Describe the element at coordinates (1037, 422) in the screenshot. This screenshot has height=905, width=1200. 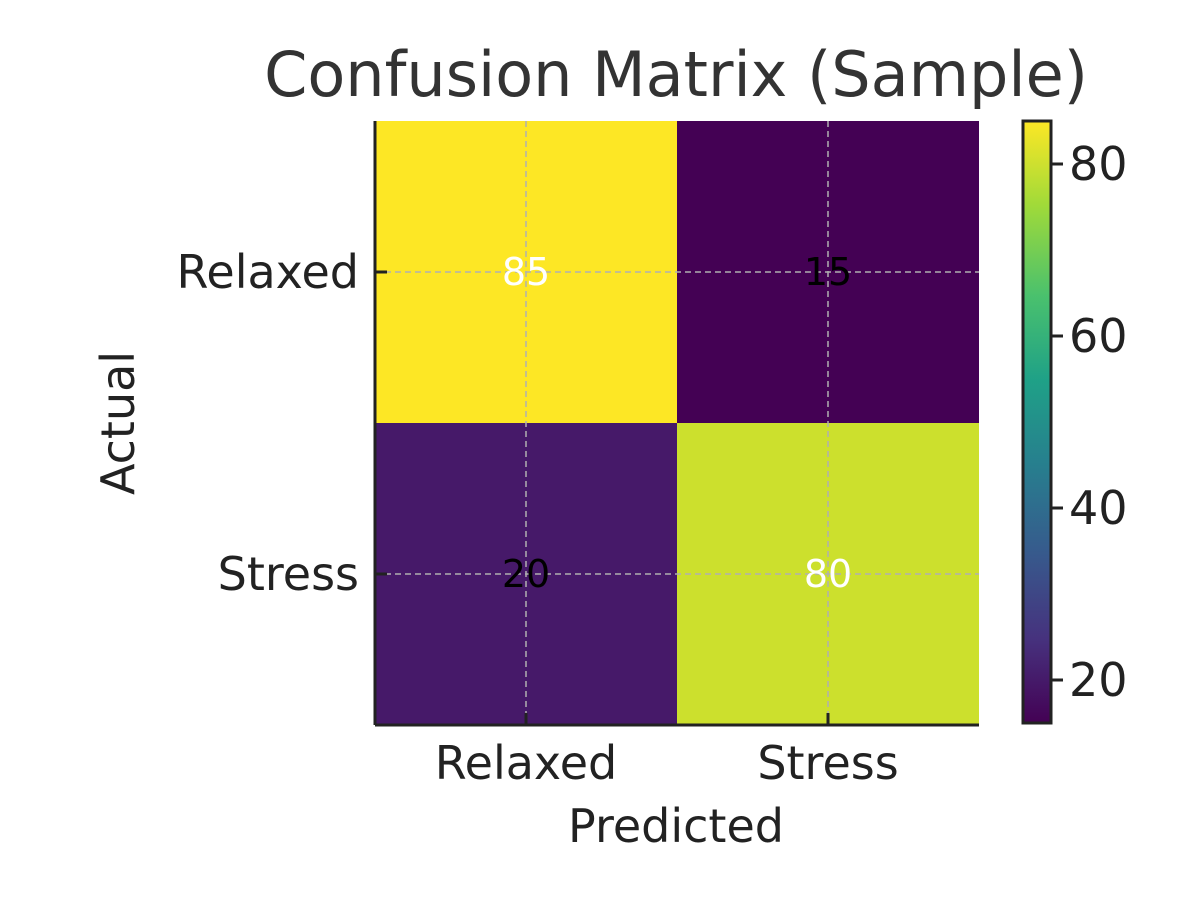
I see `colorbar-gradient` at that location.